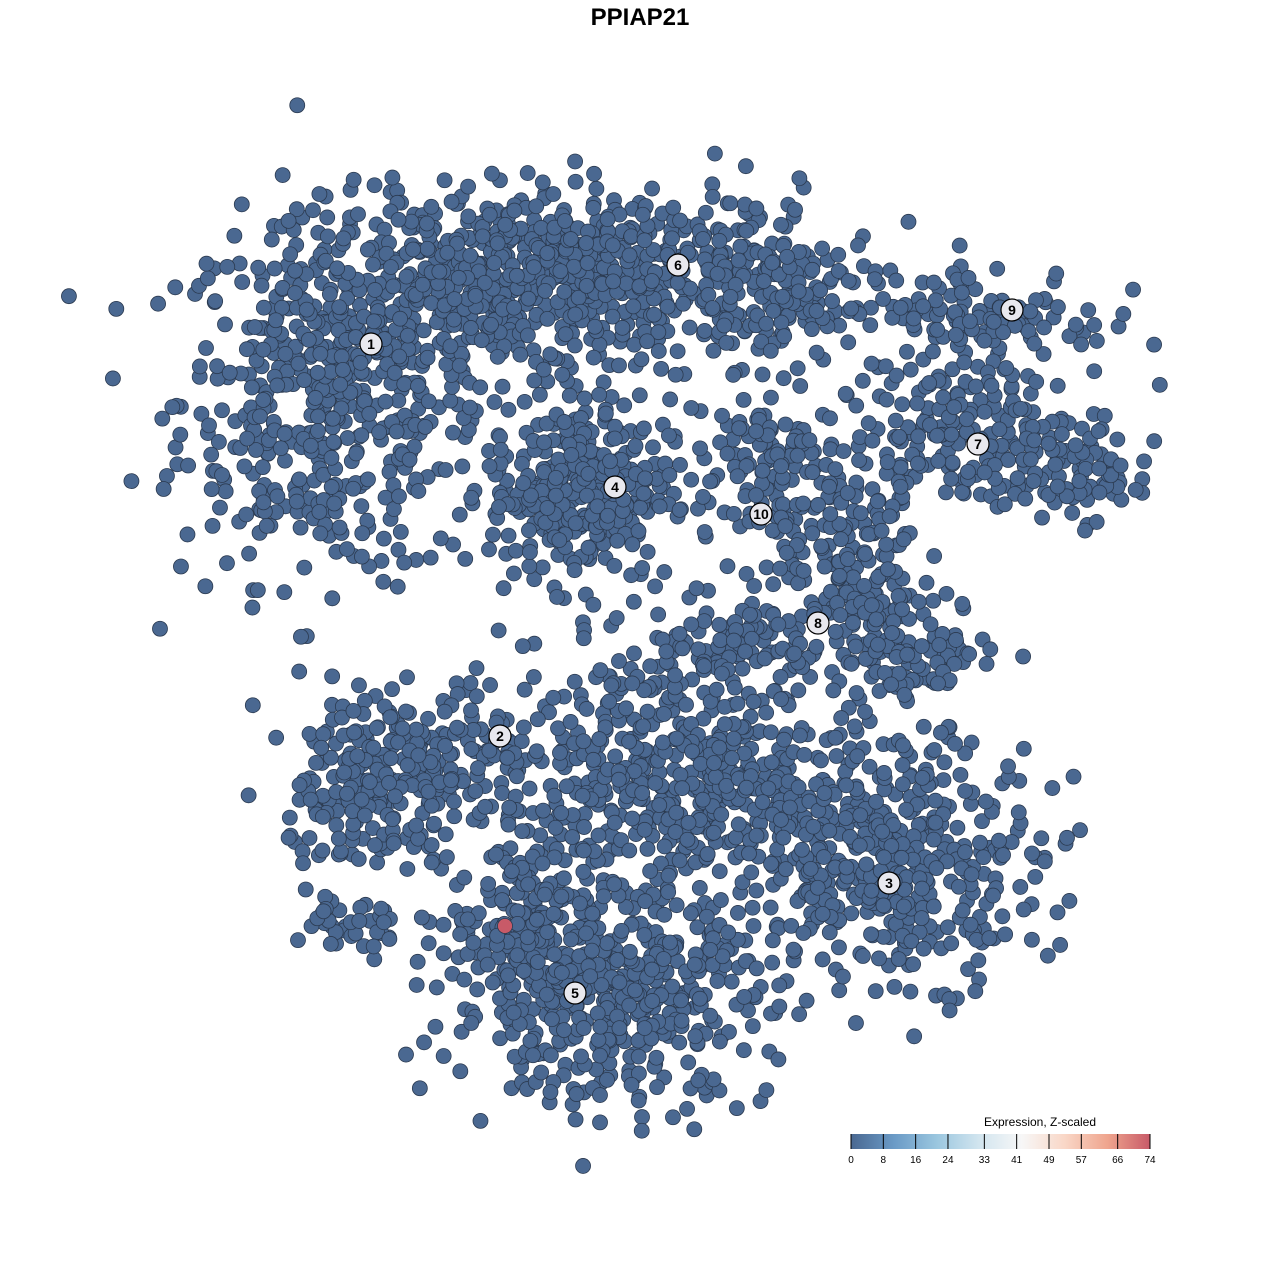 The width and height of the screenshot is (1280, 1280). Describe the element at coordinates (678, 265) in the screenshot. I see `cluster-label-6: 6` at that location.